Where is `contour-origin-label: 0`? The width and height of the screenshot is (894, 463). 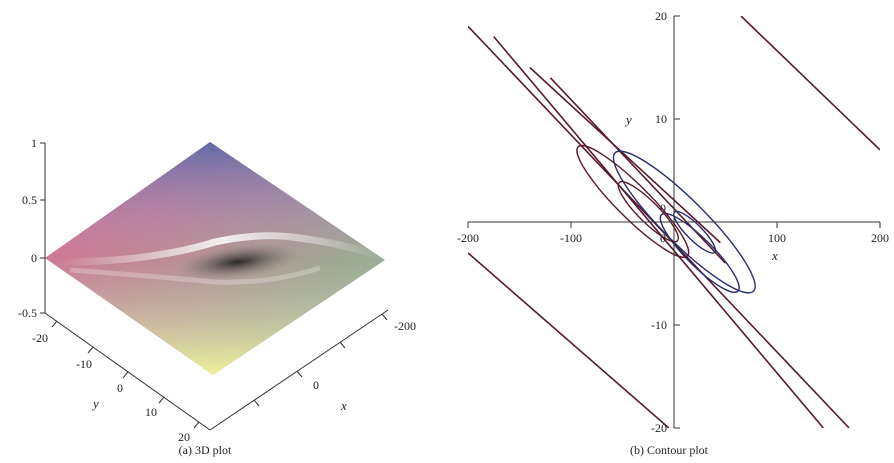 contour-origin-label: 0 is located at coordinates (663, 208).